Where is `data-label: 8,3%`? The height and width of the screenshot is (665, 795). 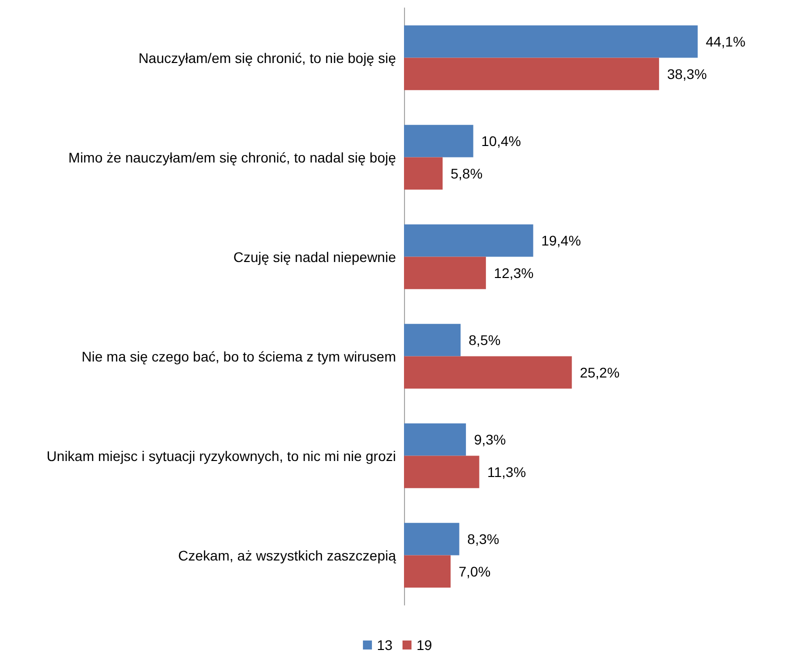
data-label: 8,3% is located at coordinates (483, 539).